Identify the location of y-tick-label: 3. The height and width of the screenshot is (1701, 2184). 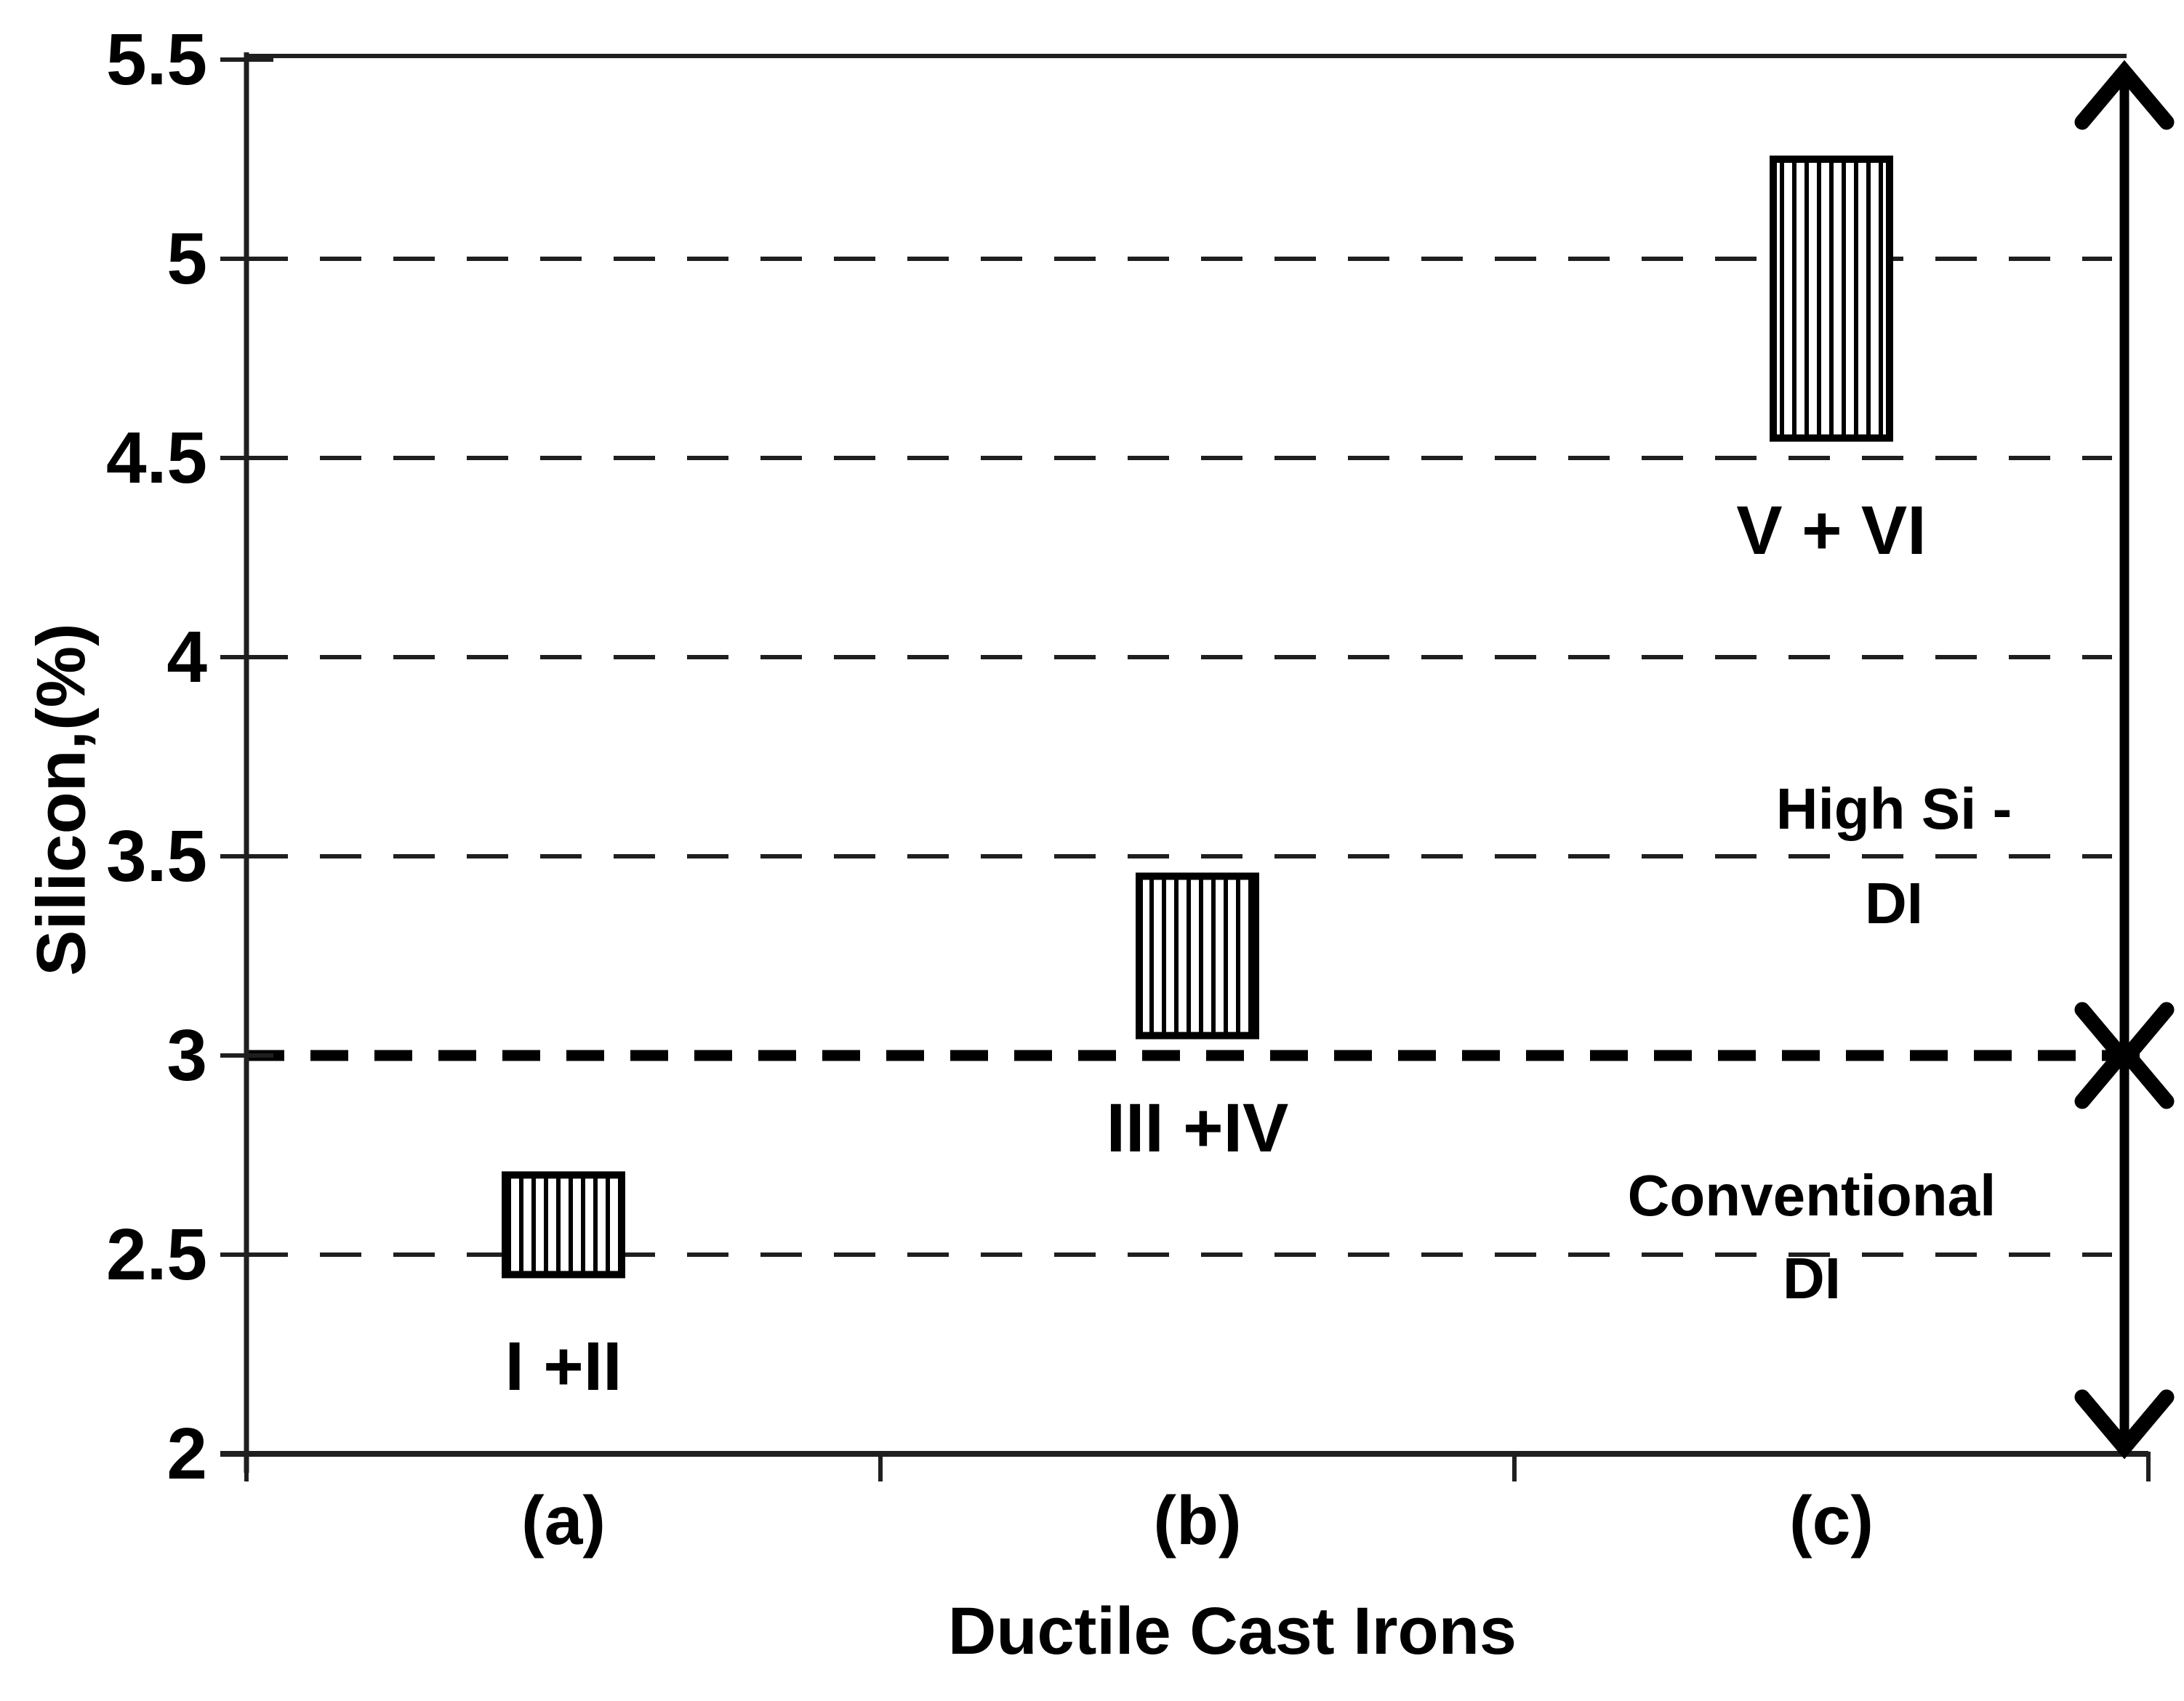
(186, 1055).